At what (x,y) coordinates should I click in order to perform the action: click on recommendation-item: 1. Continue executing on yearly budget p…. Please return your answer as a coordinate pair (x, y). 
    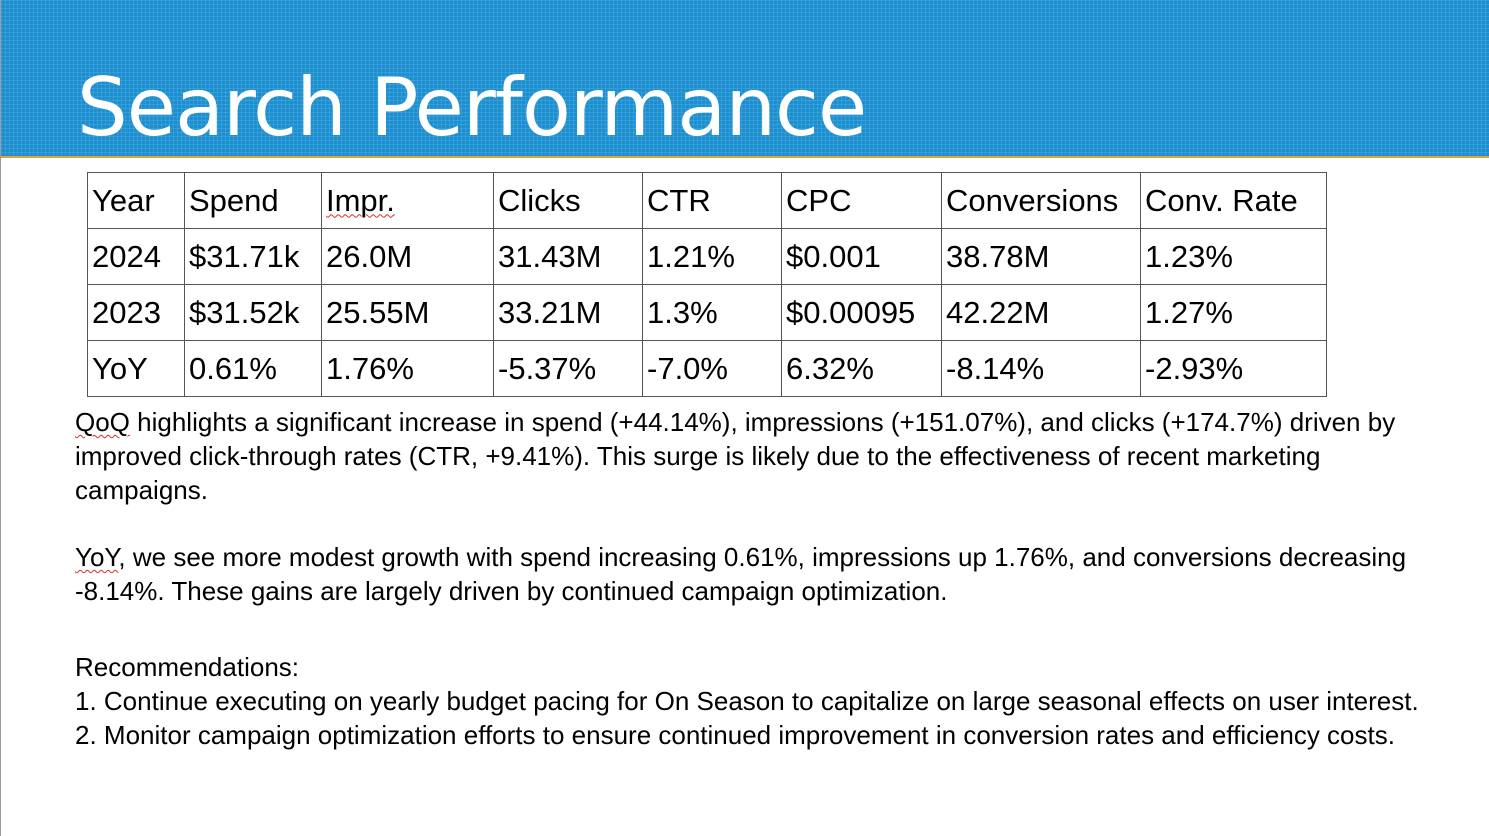
    Looking at the image, I should click on (747, 701).